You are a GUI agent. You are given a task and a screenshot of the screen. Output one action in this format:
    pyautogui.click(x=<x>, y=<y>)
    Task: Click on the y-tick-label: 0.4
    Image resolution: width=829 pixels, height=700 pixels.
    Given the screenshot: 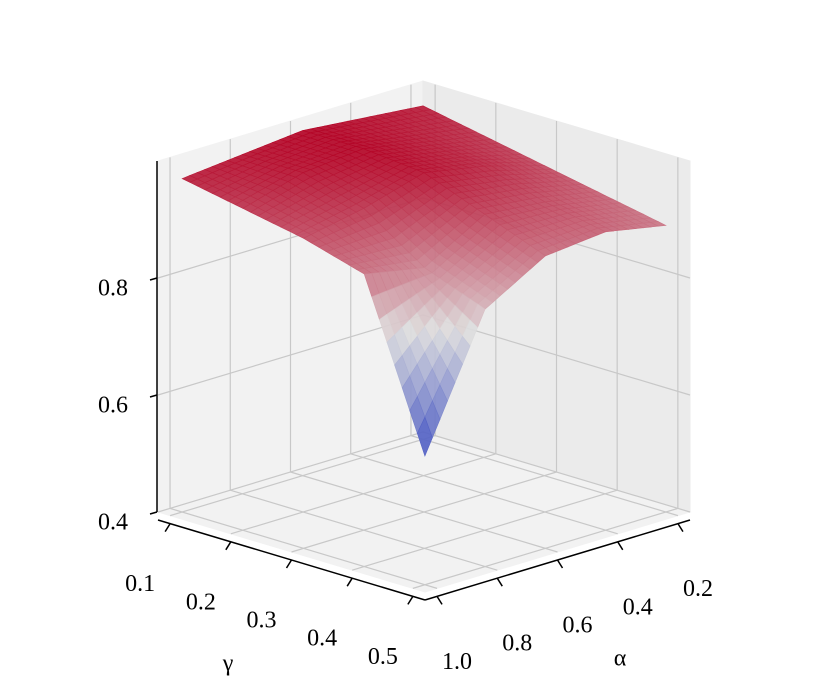 What is the action you would take?
    pyautogui.click(x=322, y=639)
    